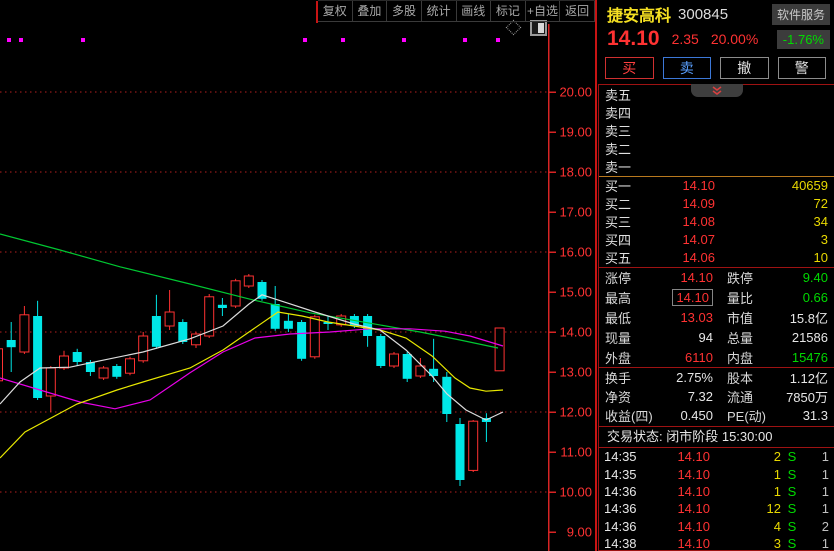  What do you see at coordinates (577, 11) in the screenshot?
I see `toolbar-button-back: 返回` at bounding box center [577, 11].